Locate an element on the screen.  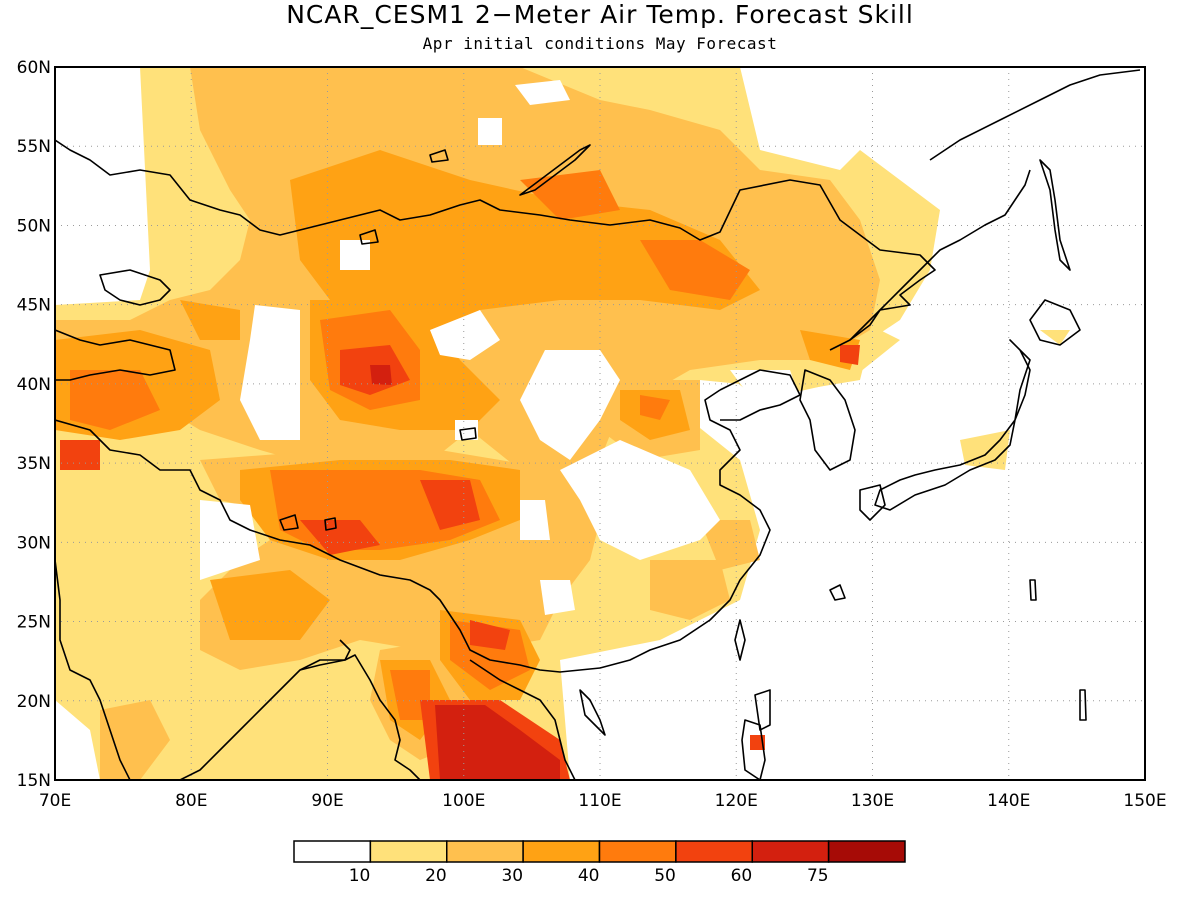
colorbar: 10 20 30 40 50 60 75 is located at coordinates (599, 863).